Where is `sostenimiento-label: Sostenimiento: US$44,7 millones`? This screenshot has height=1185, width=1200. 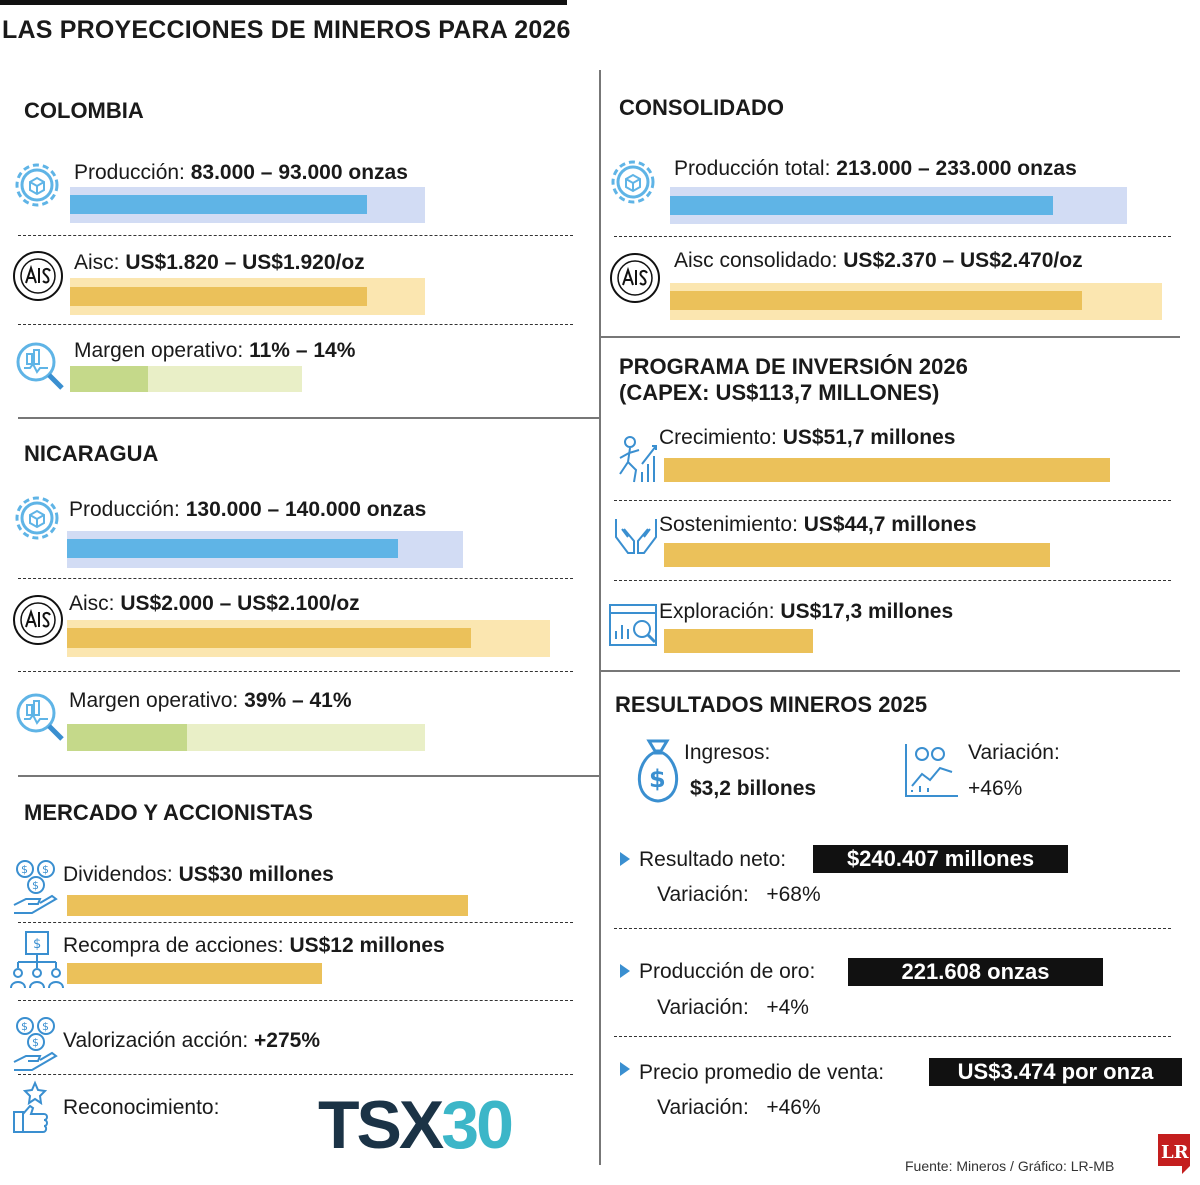 sostenimiento-label: Sostenimiento: US$44,7 millones is located at coordinates (818, 524).